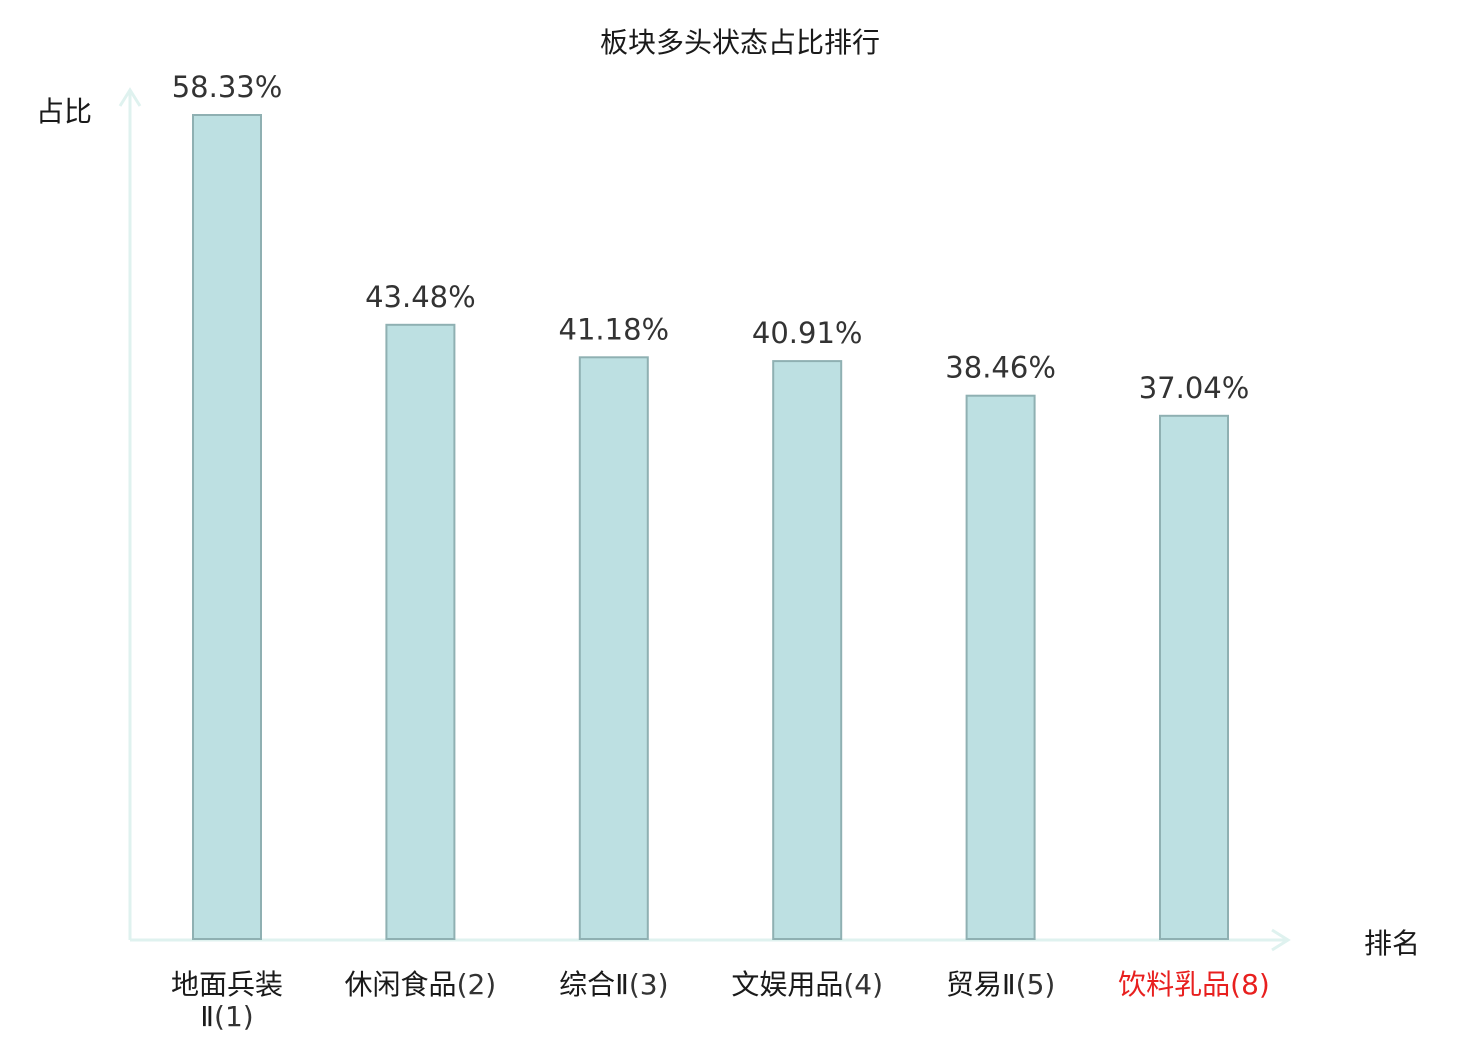 Image resolution: width=1480 pixels, height=1044 pixels. What do you see at coordinates (227, 984) in the screenshot?
I see `category-name: 地面兵装` at bounding box center [227, 984].